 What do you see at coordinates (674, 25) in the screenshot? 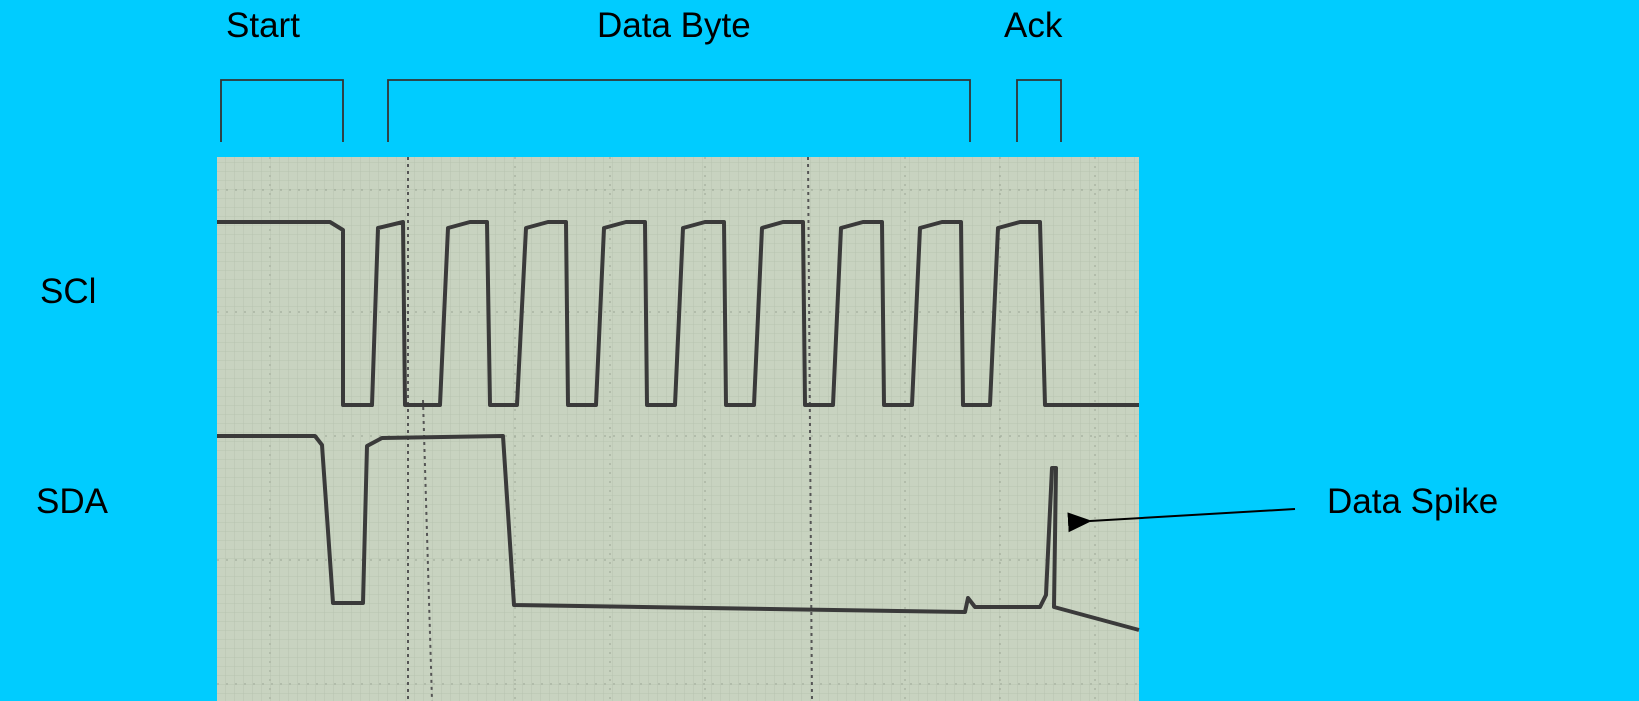
I see `data-byte-label: Data Byte` at bounding box center [674, 25].